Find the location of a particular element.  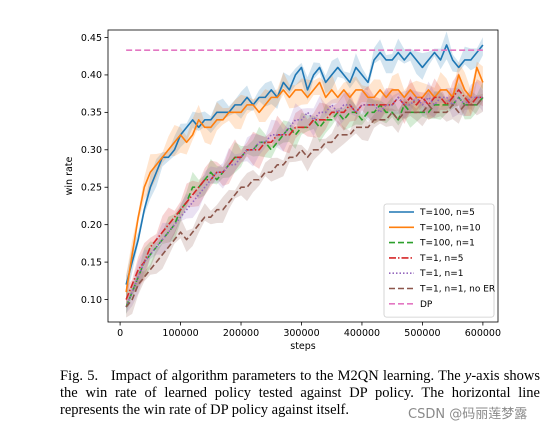

legend-label: T=100, n=10 is located at coordinates (450, 228).